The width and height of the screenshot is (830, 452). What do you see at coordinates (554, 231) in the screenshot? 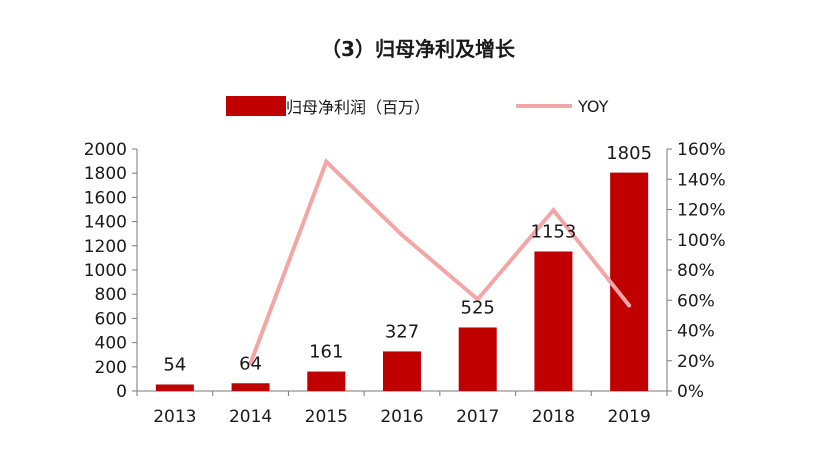
I see `bar-value-label-2018: 1153` at bounding box center [554, 231].